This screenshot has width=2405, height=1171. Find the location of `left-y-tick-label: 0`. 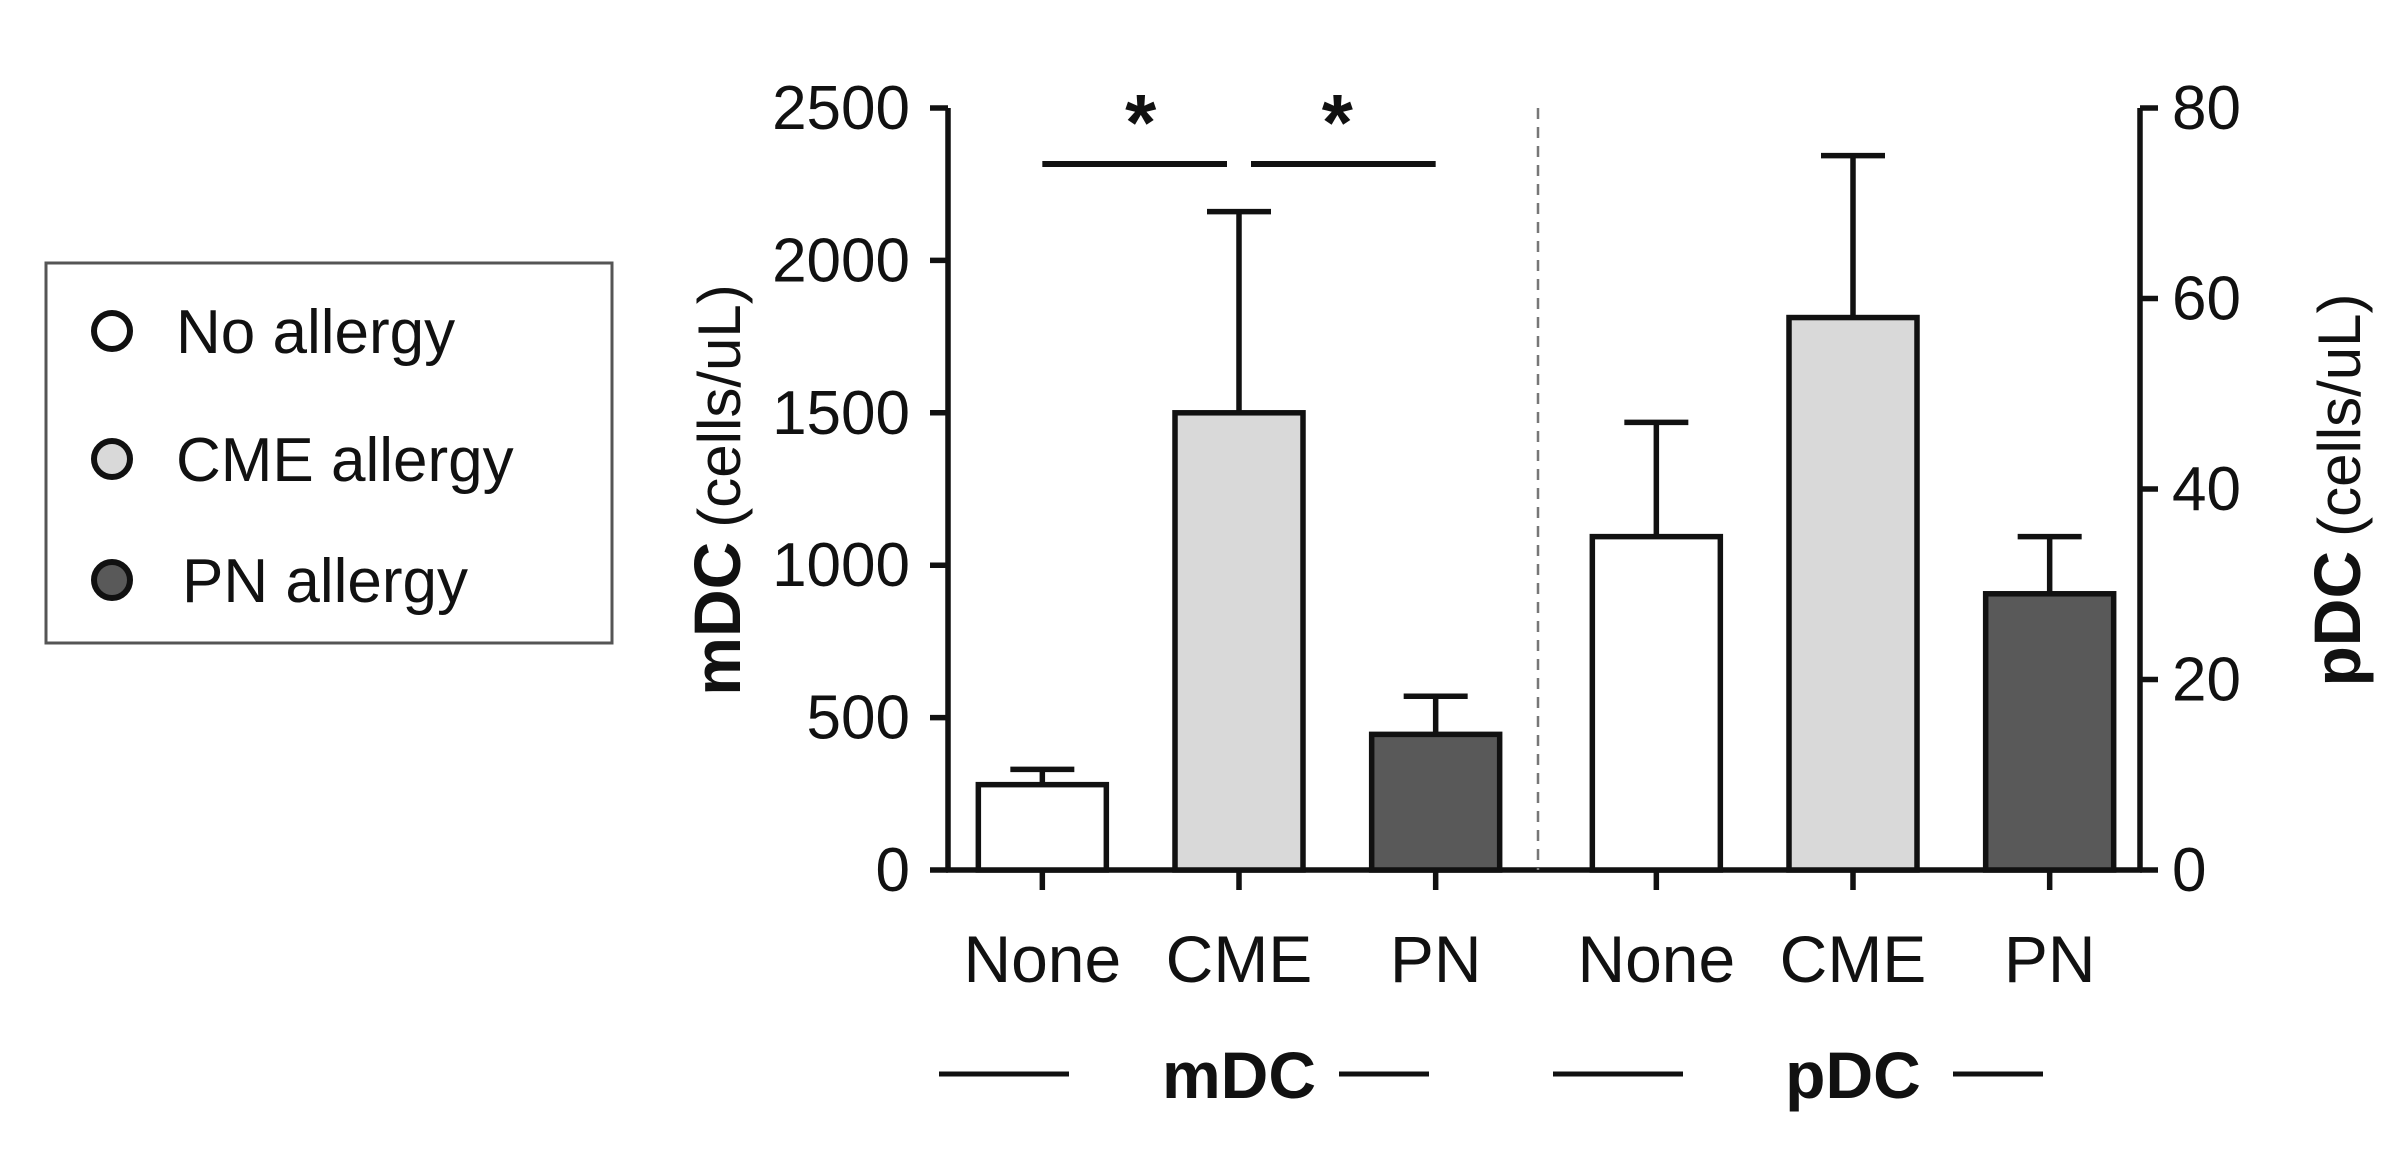

left-y-tick-label: 0 is located at coordinates (893, 870).